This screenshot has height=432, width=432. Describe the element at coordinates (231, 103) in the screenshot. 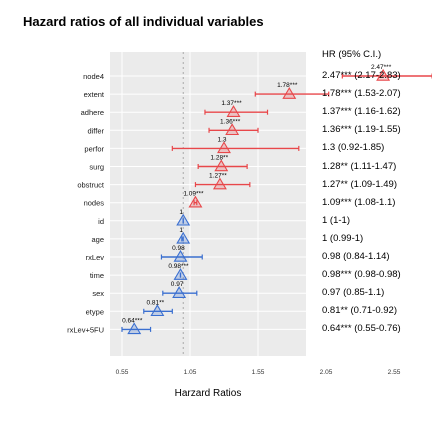

I see `hr-value-label-2: 1.37***` at that location.